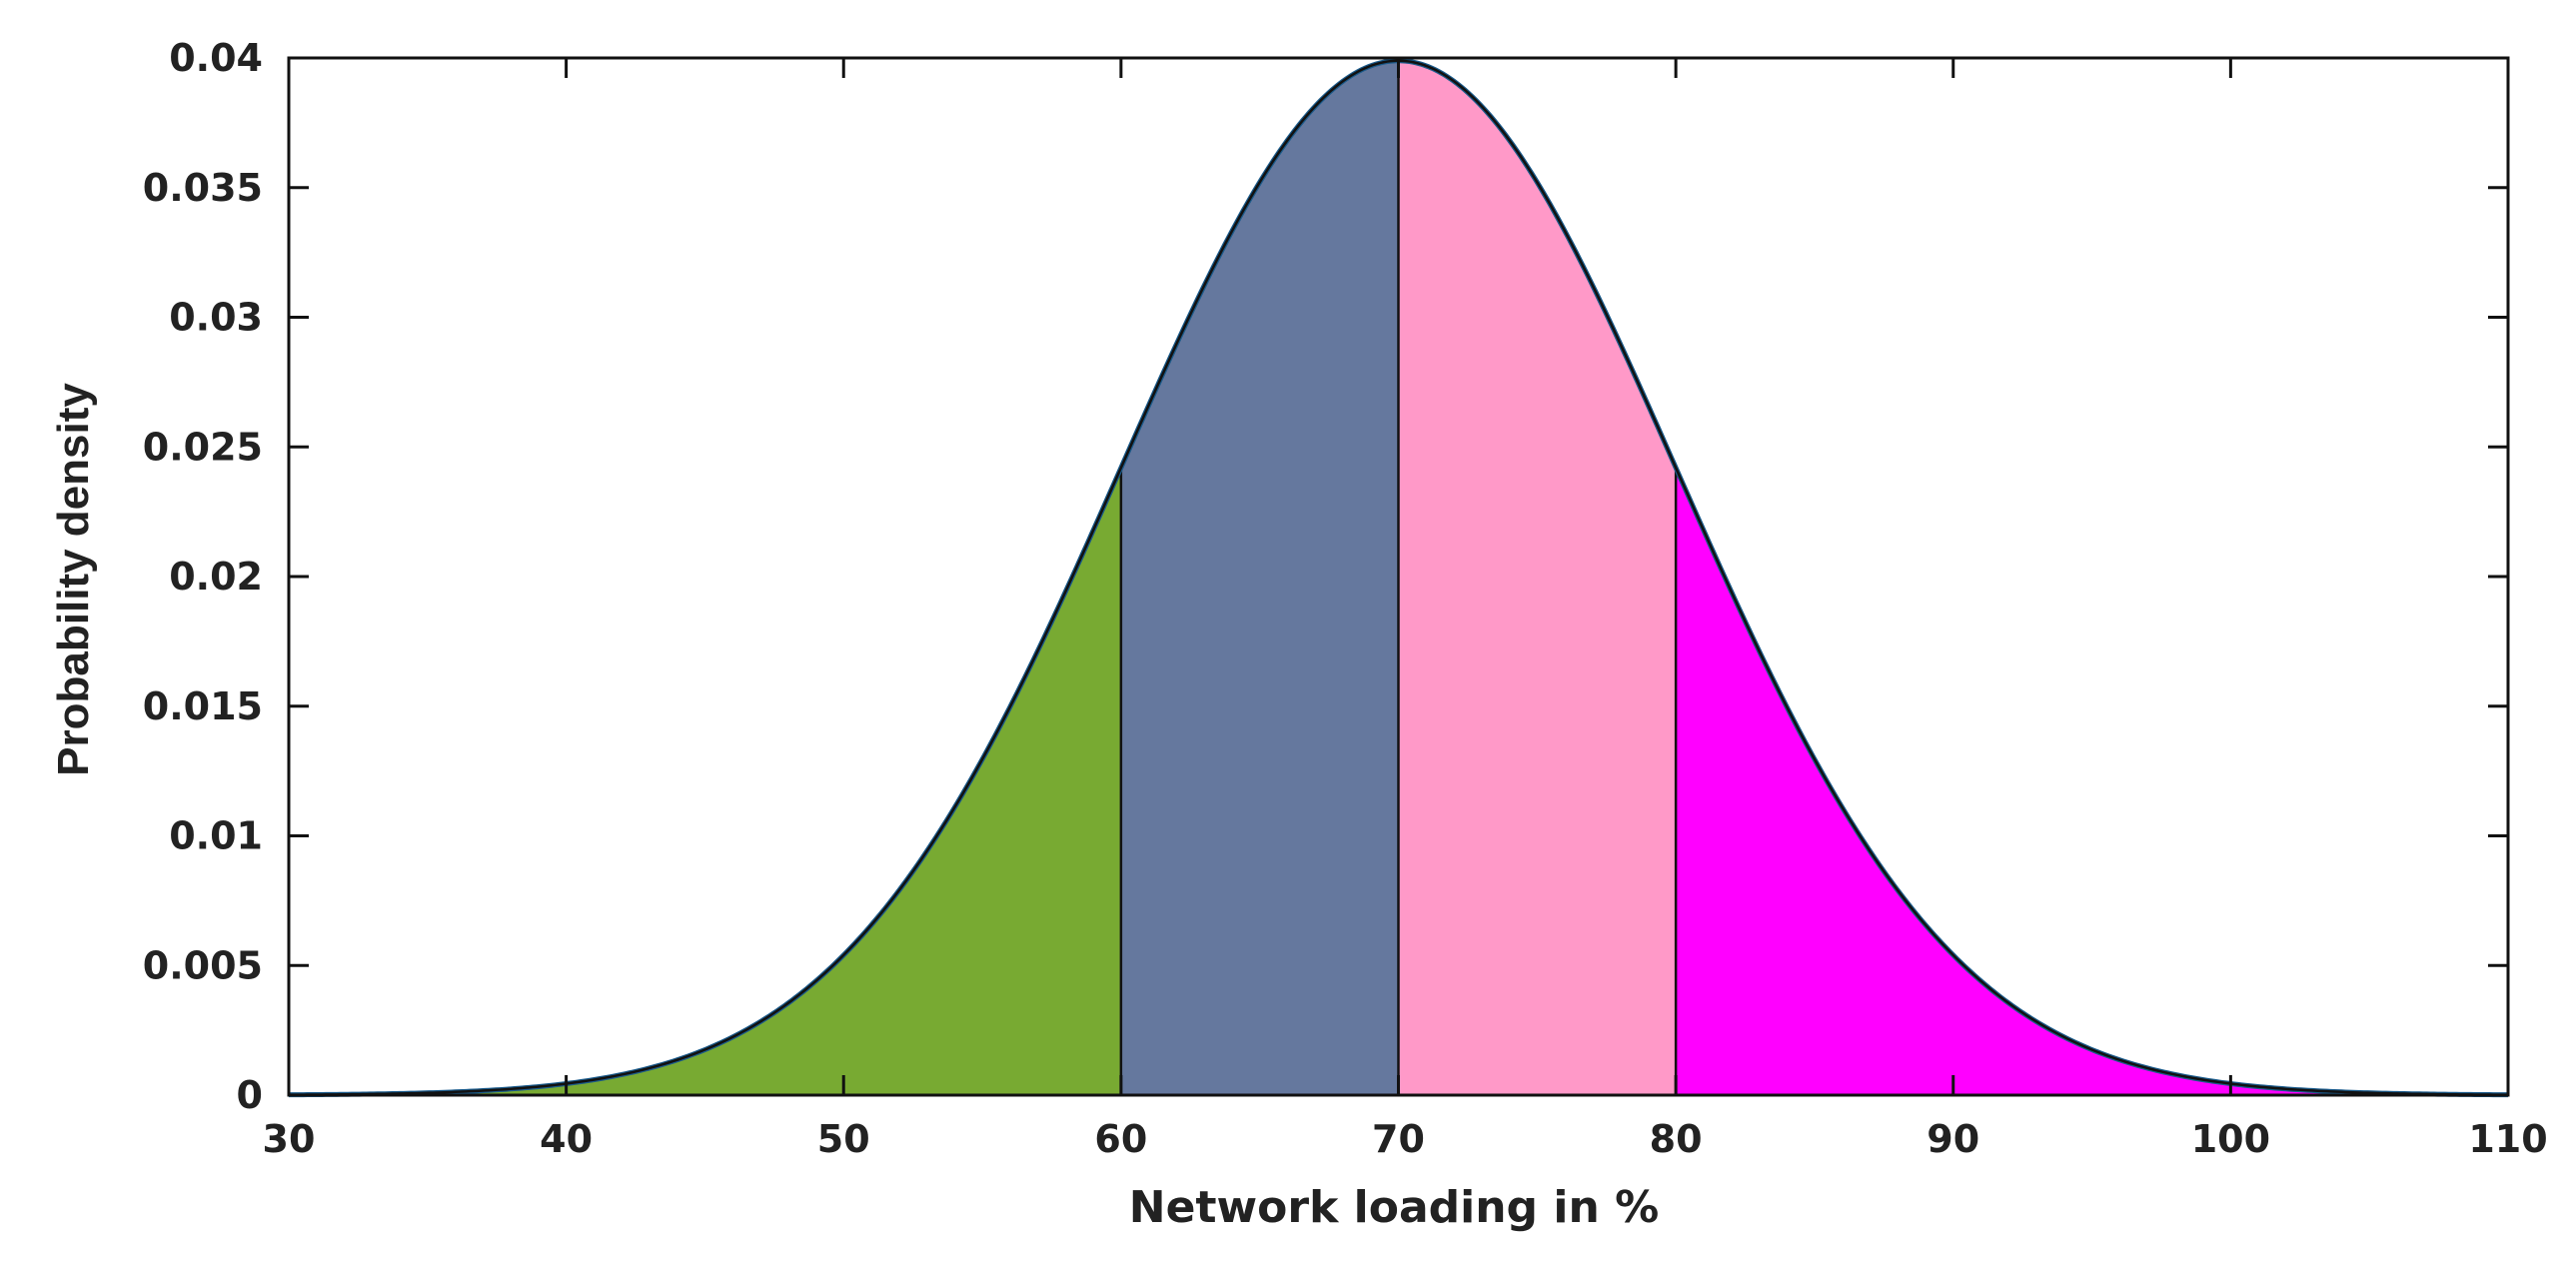 This screenshot has width=2576, height=1265. I want to click on y-tick-label: 0.005, so click(203, 965).